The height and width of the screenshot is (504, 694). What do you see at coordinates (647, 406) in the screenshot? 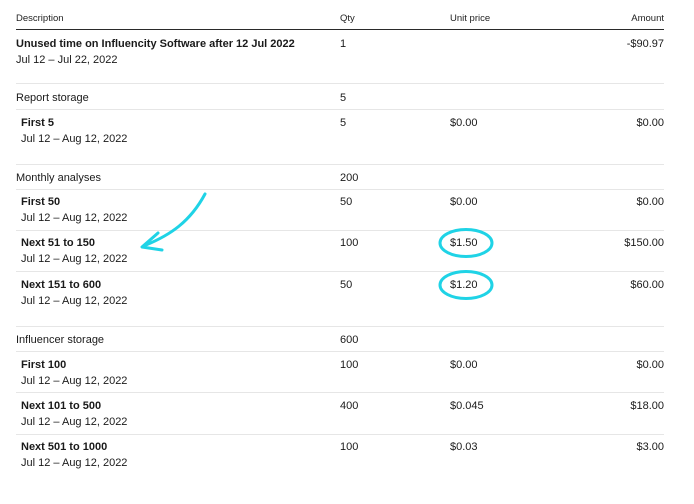
I see `tier-amount: $18.00` at bounding box center [647, 406].